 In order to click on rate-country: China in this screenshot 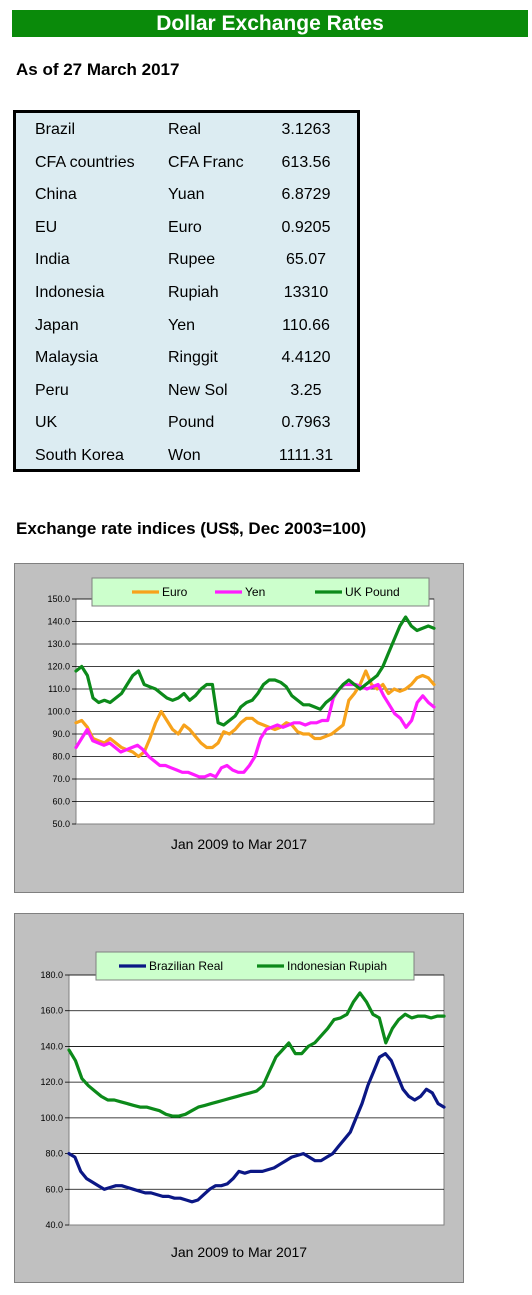, I will do `click(56, 195)`.